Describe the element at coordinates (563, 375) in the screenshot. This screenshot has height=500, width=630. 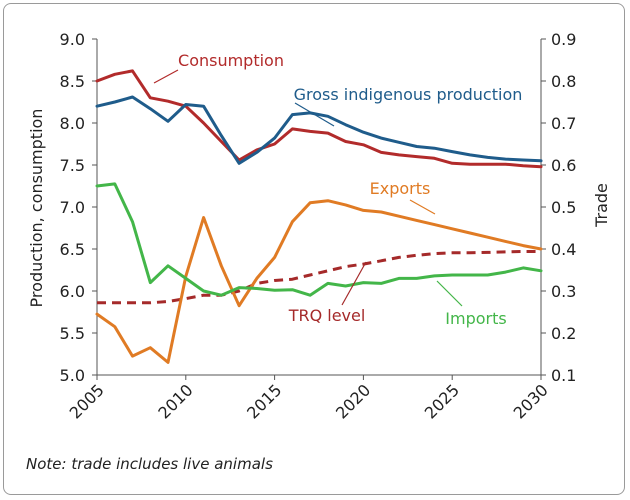
I see `right-tick-label: 0.1` at that location.